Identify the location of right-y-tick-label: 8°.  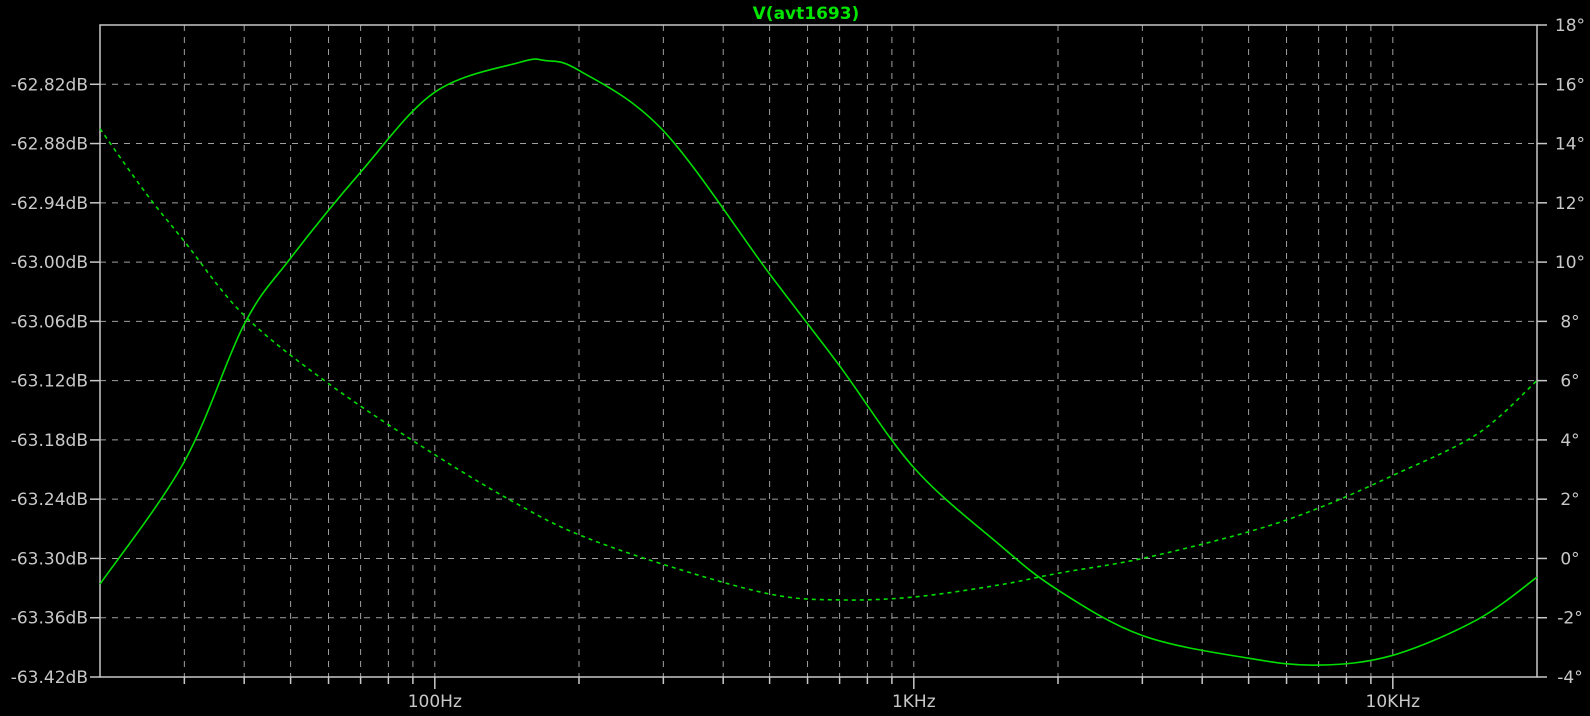
(1569, 322).